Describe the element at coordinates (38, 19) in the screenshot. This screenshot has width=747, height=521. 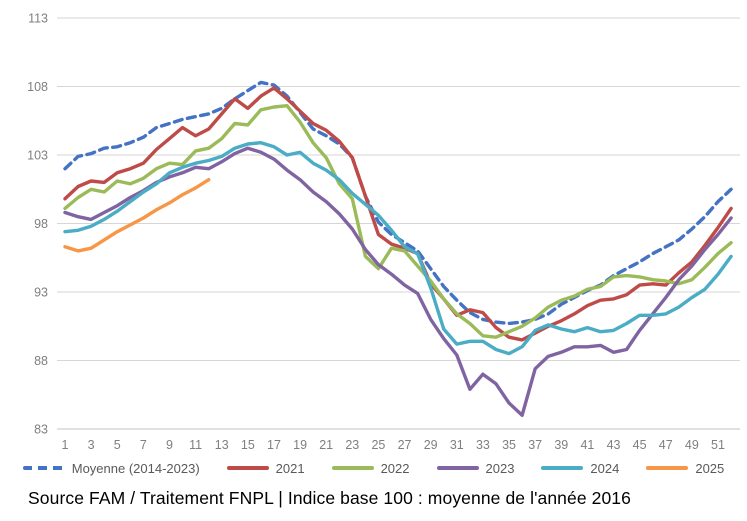
I see `y-tick-label: 113` at that location.